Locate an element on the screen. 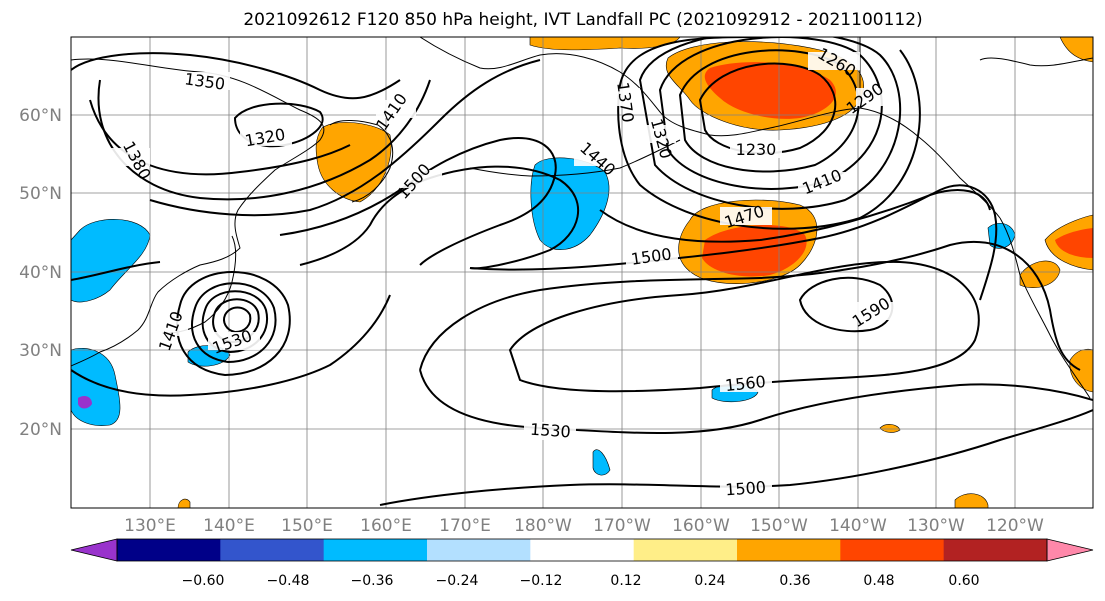  ivt-positive-bc is located at coordinates (1076, 50).